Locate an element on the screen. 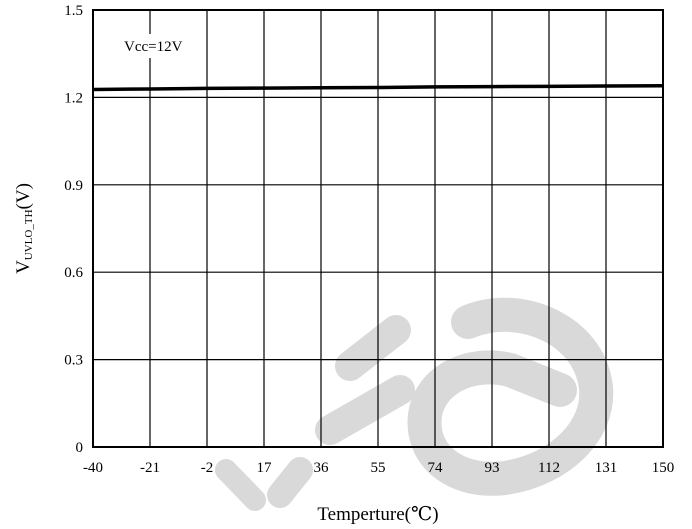 Image resolution: width=692 pixels, height=529 pixels. y-axis-title-main: V is located at coordinates (23, 267).